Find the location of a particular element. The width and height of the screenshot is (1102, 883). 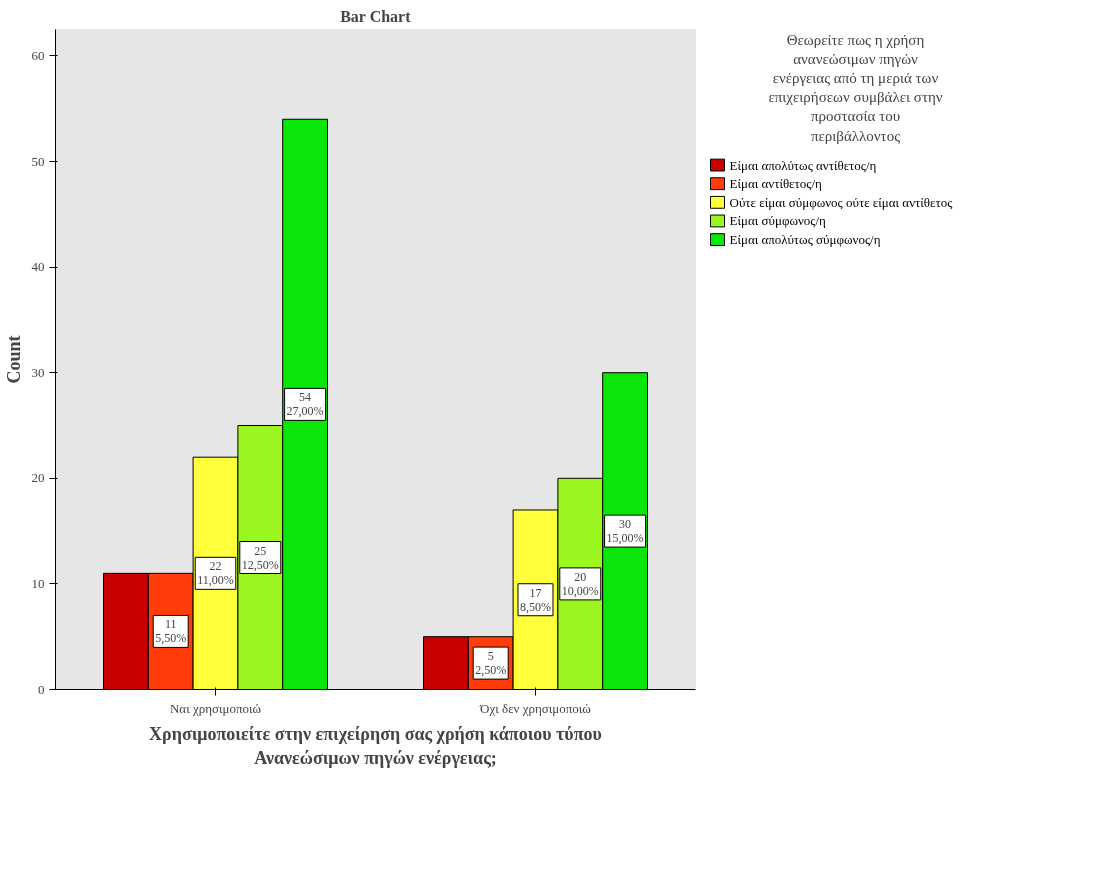

legend-label: Είμαι απολύτως αντίθετος/η is located at coordinates (803, 165).